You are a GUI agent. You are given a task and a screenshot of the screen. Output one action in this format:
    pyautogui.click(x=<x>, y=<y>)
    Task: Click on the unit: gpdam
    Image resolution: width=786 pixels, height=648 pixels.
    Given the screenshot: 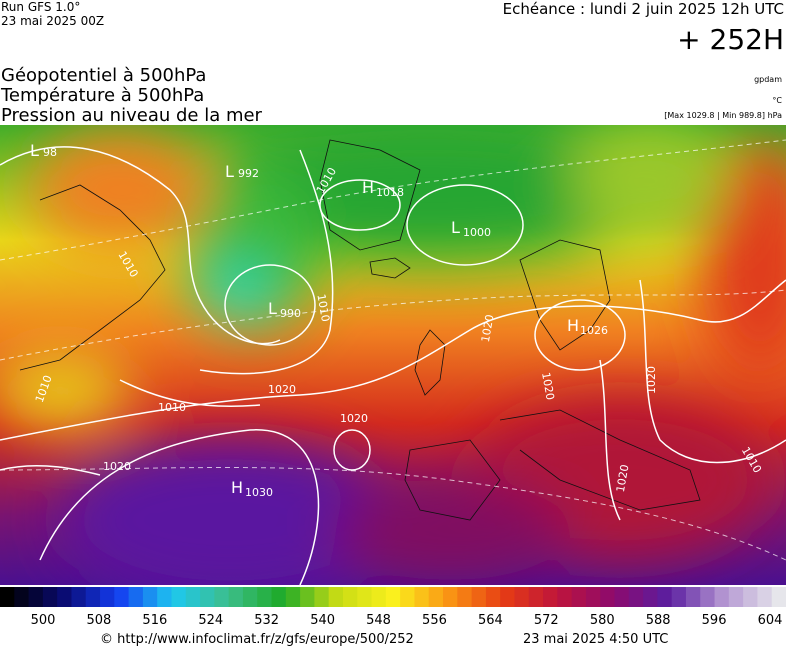 What is the action you would take?
    pyautogui.click(x=768, y=79)
    